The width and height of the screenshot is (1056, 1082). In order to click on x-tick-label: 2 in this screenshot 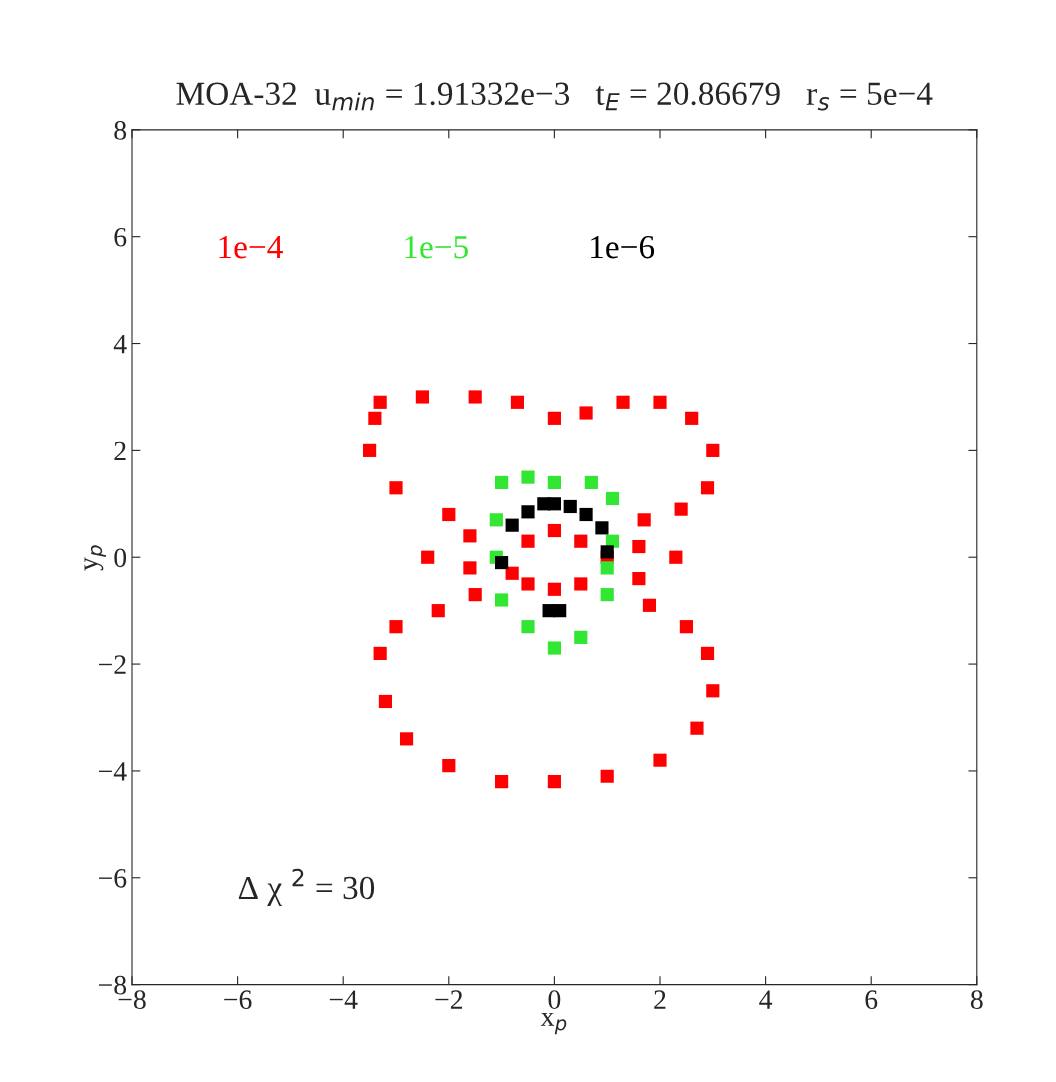, I will do `click(660, 999)`.